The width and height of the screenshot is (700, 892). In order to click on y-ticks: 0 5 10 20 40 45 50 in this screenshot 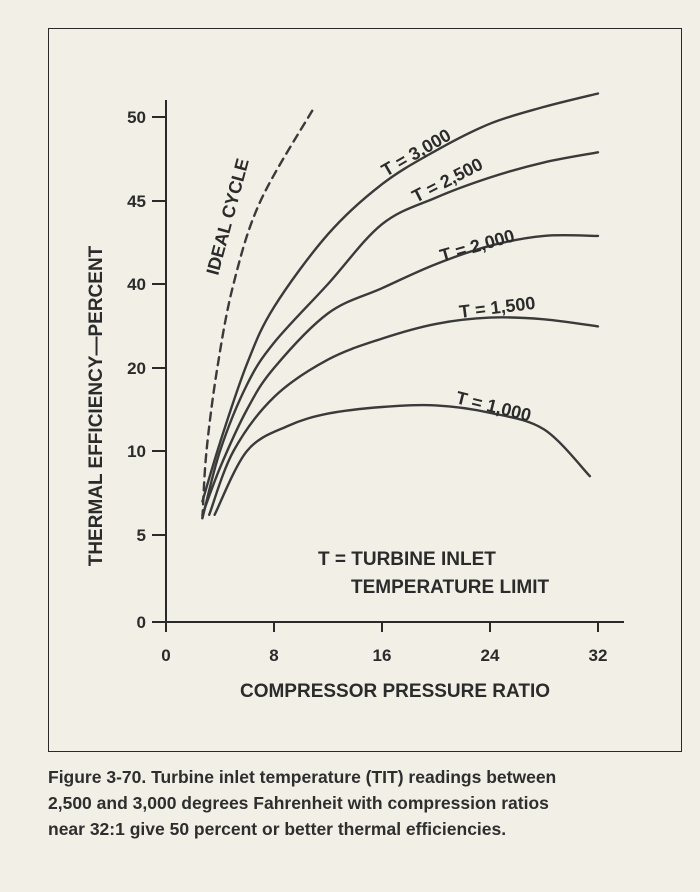, I will do `click(146, 370)`.